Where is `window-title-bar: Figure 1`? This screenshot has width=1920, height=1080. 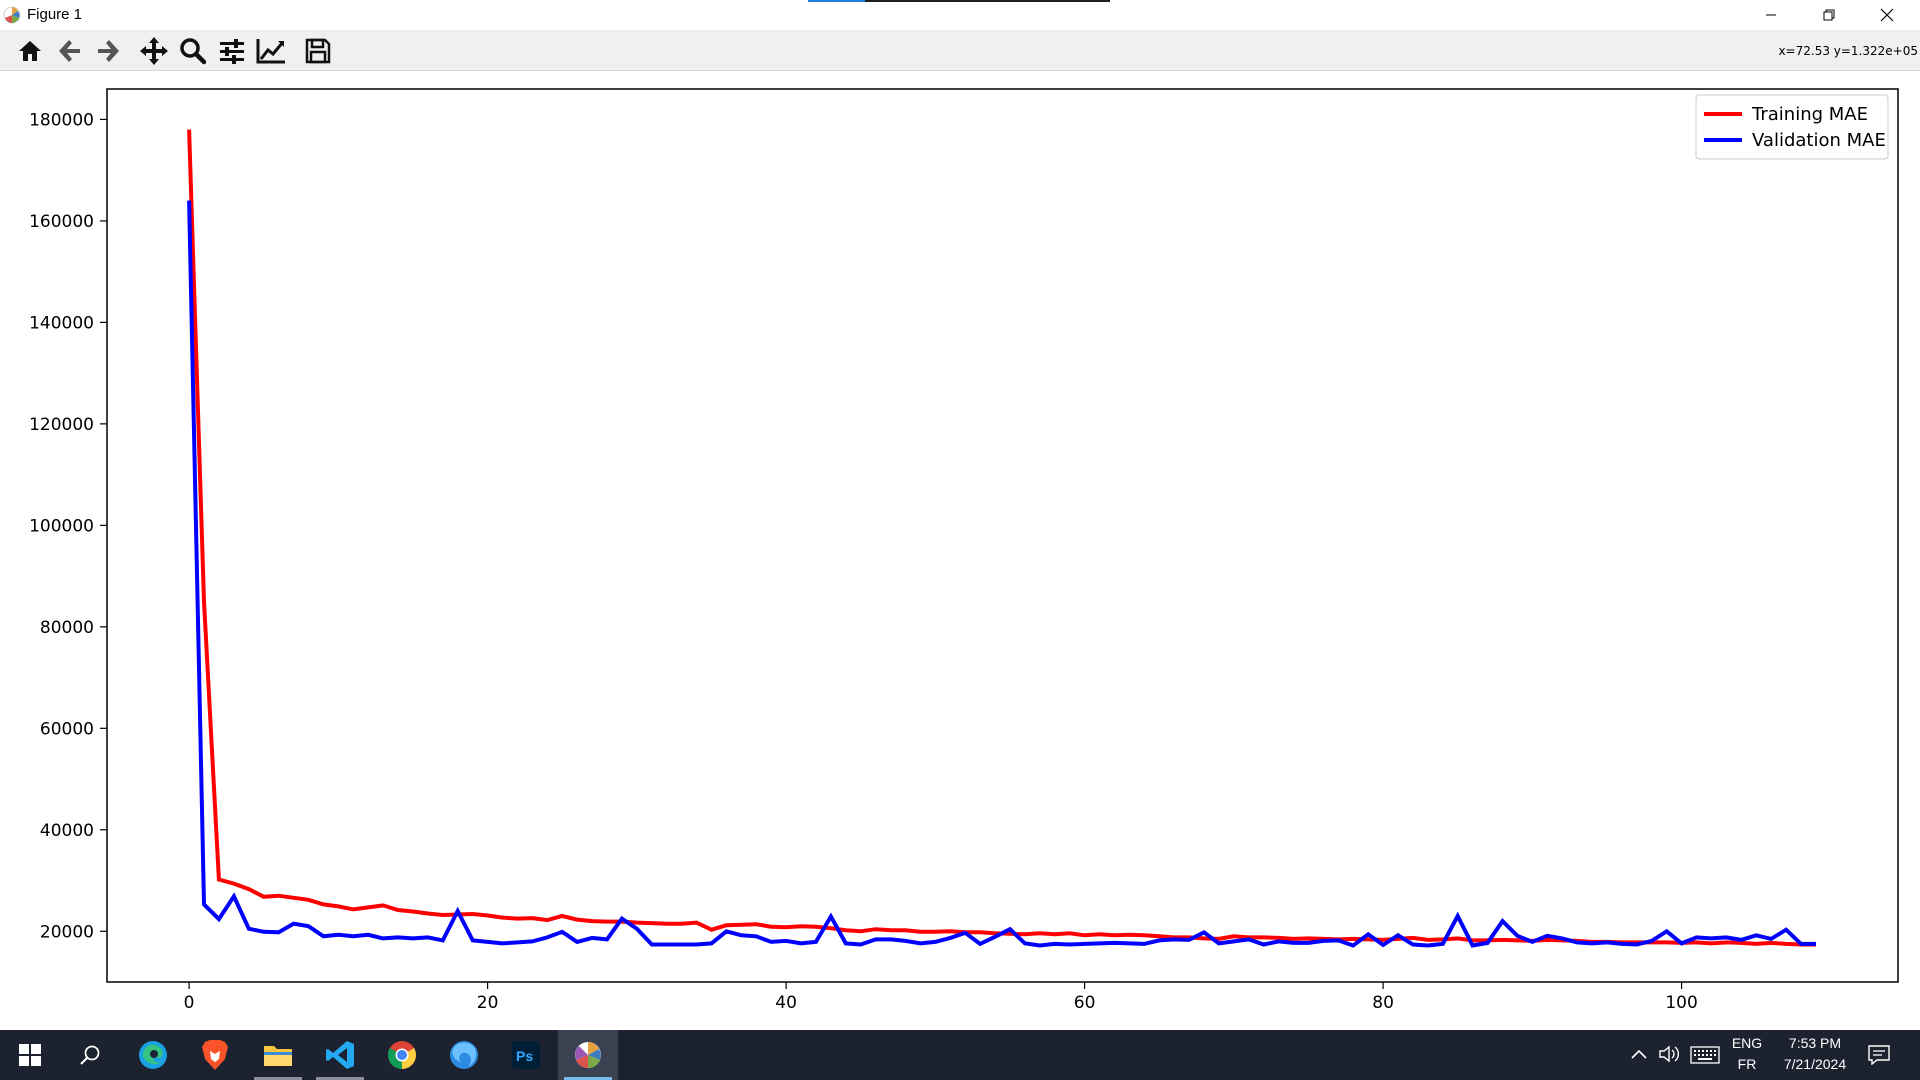 window-title-bar: Figure 1 is located at coordinates (960, 15).